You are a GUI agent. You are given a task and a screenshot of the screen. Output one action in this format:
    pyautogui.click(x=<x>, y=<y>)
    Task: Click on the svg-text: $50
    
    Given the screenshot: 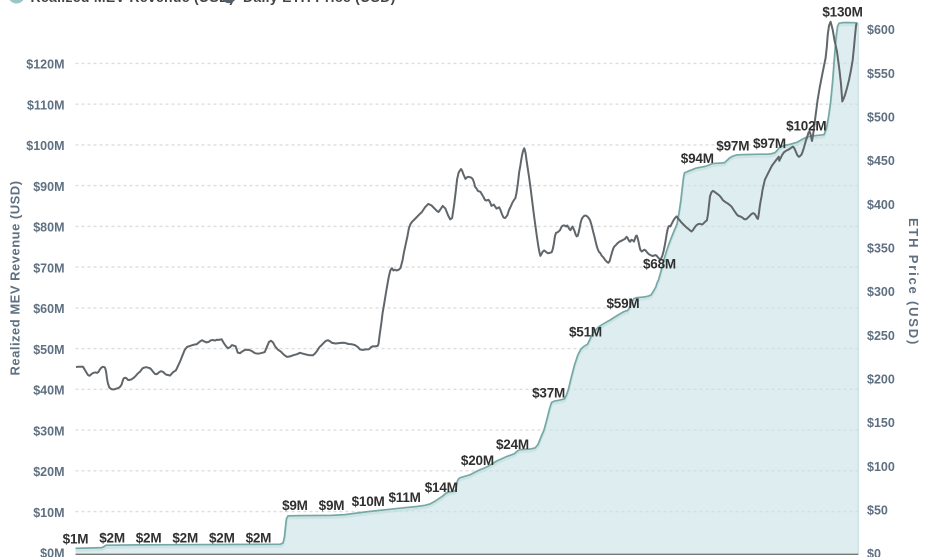 What is the action you would take?
    pyautogui.click(x=877, y=511)
    